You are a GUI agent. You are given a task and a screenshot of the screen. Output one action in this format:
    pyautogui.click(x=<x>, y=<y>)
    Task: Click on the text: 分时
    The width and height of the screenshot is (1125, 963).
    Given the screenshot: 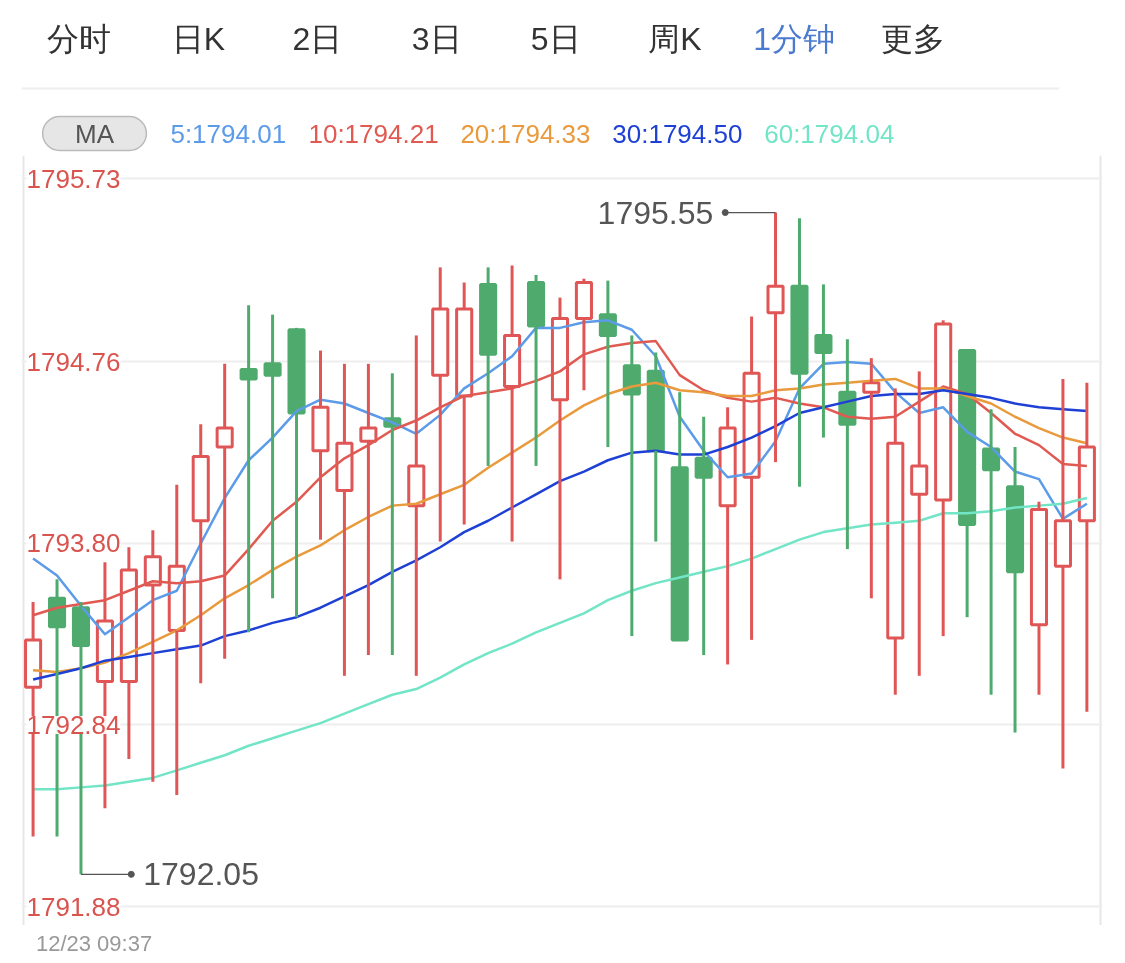 What is the action you would take?
    pyautogui.click(x=79, y=38)
    